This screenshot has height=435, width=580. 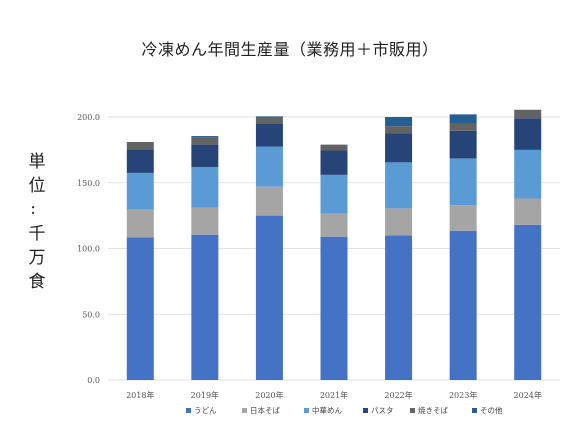 What do you see at coordinates (433, 410) in the screenshot?
I see `legend-label: 焼きそば` at bounding box center [433, 410].